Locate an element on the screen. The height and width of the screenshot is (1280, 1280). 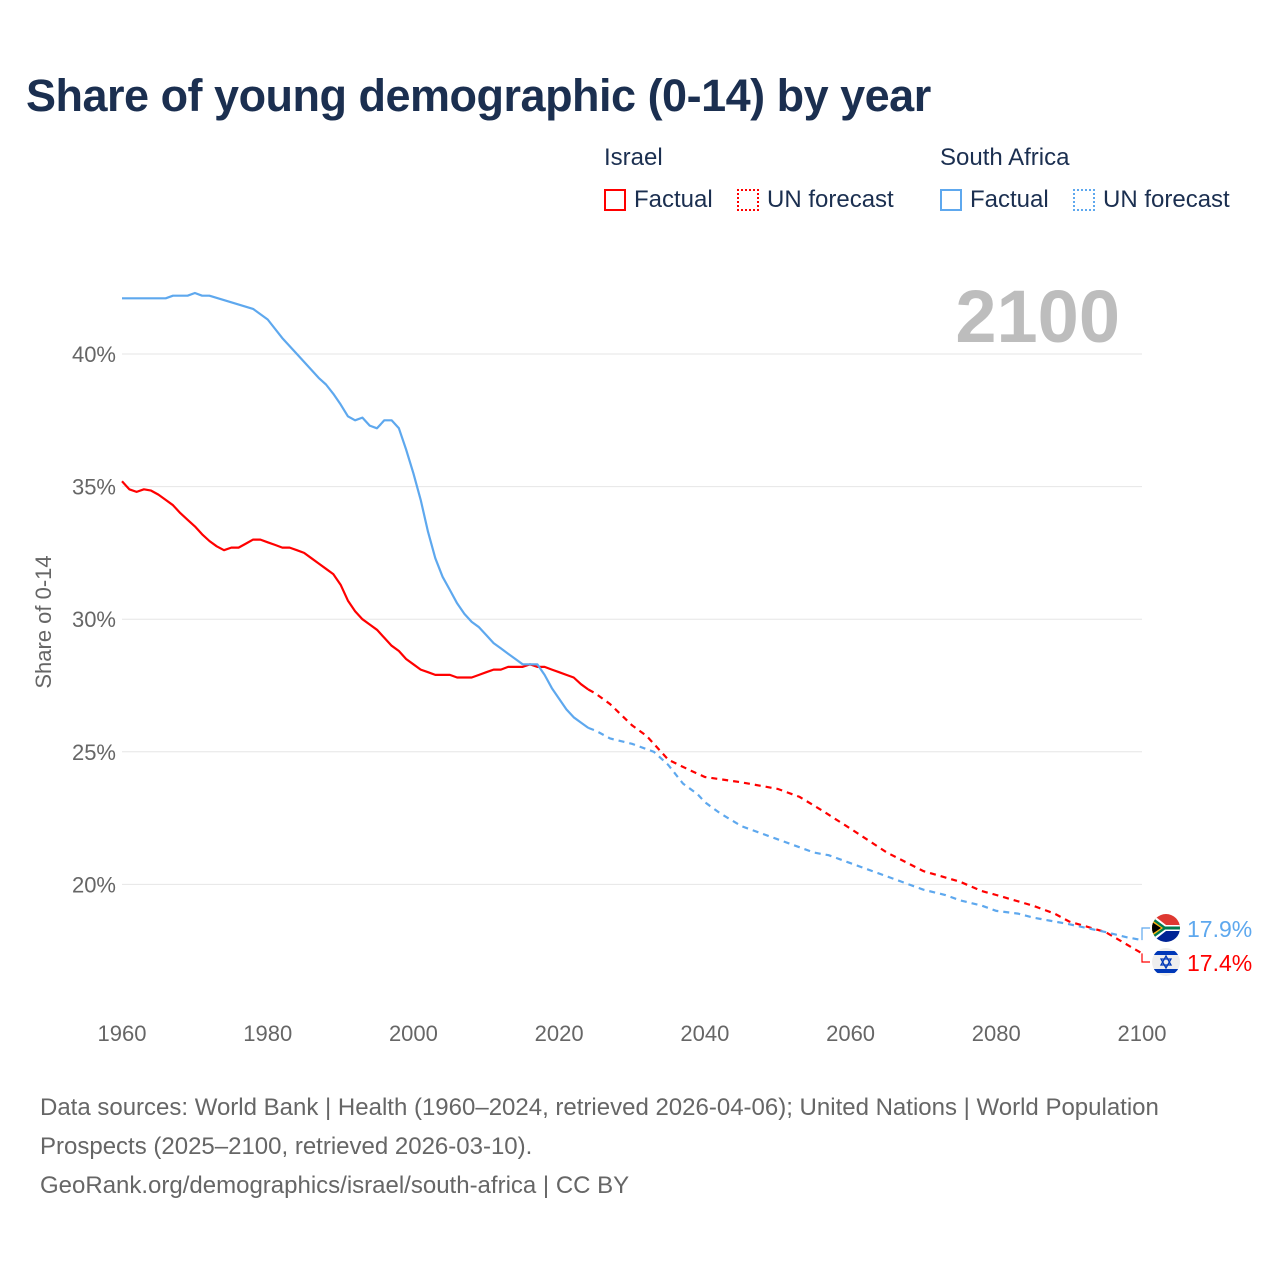
y-tick-label: 35% is located at coordinates (94, 487).